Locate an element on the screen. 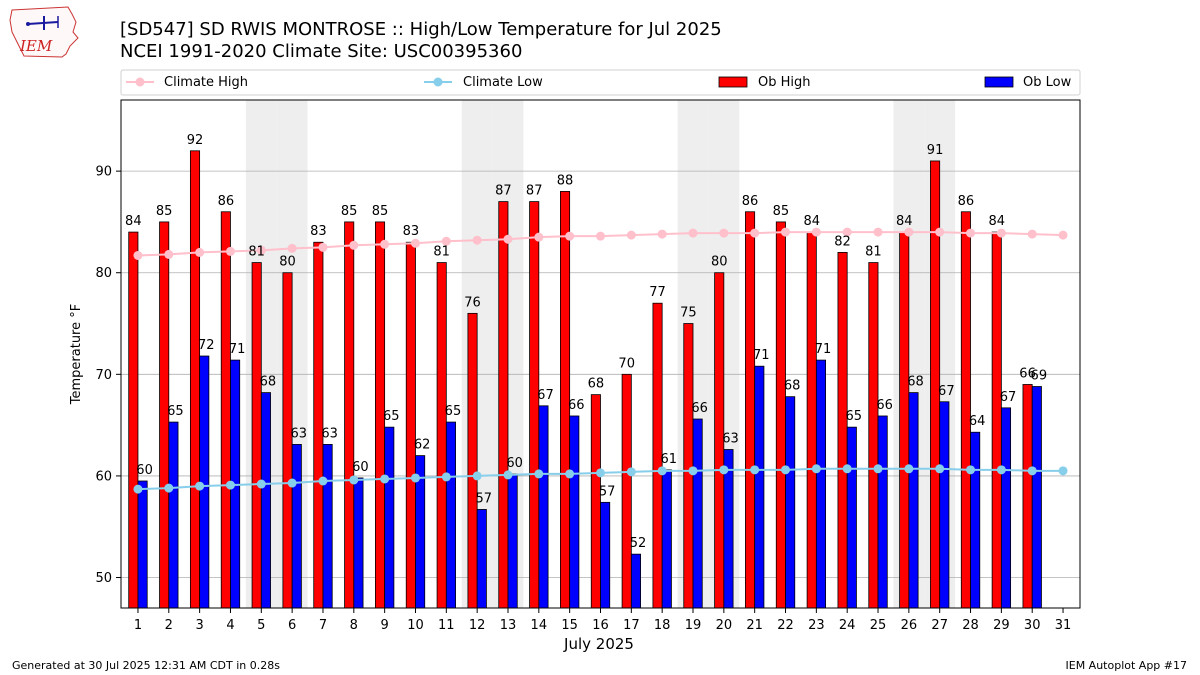 The image size is (1200, 675). x-tick-label-26: 26 is located at coordinates (909, 625).